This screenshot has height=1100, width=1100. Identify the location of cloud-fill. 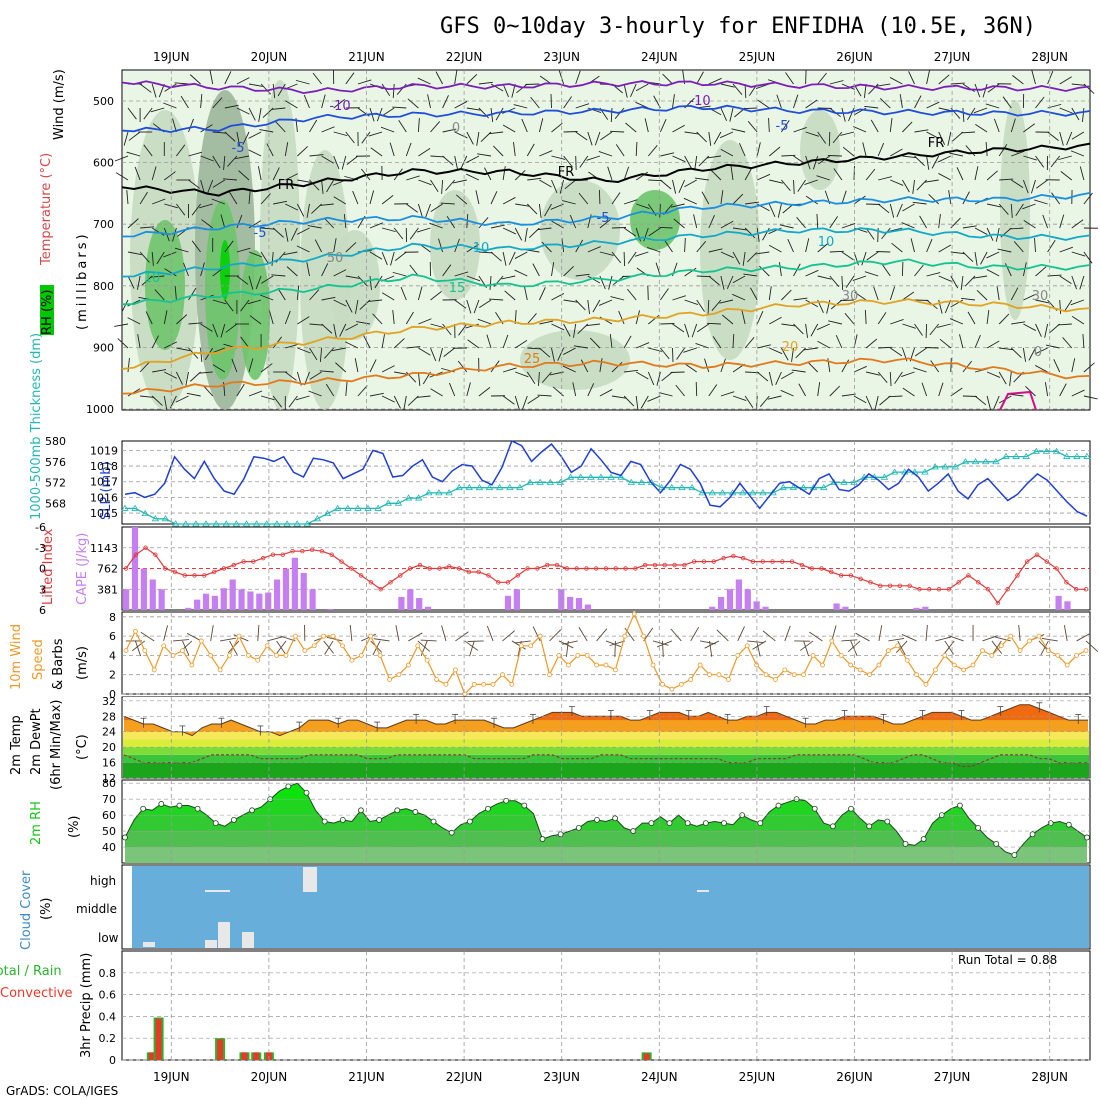
(610, 907).